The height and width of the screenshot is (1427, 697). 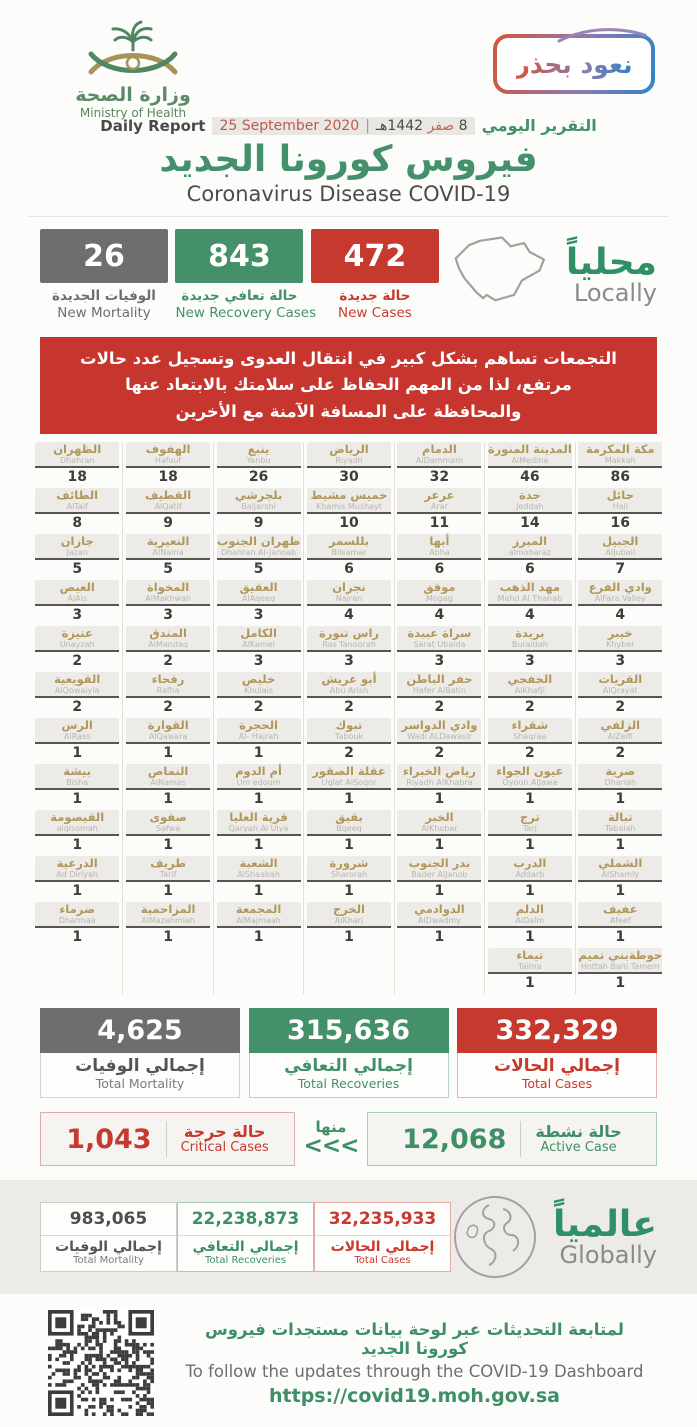 What do you see at coordinates (349, 661) in the screenshot?
I see `city-case-count: 3` at bounding box center [349, 661].